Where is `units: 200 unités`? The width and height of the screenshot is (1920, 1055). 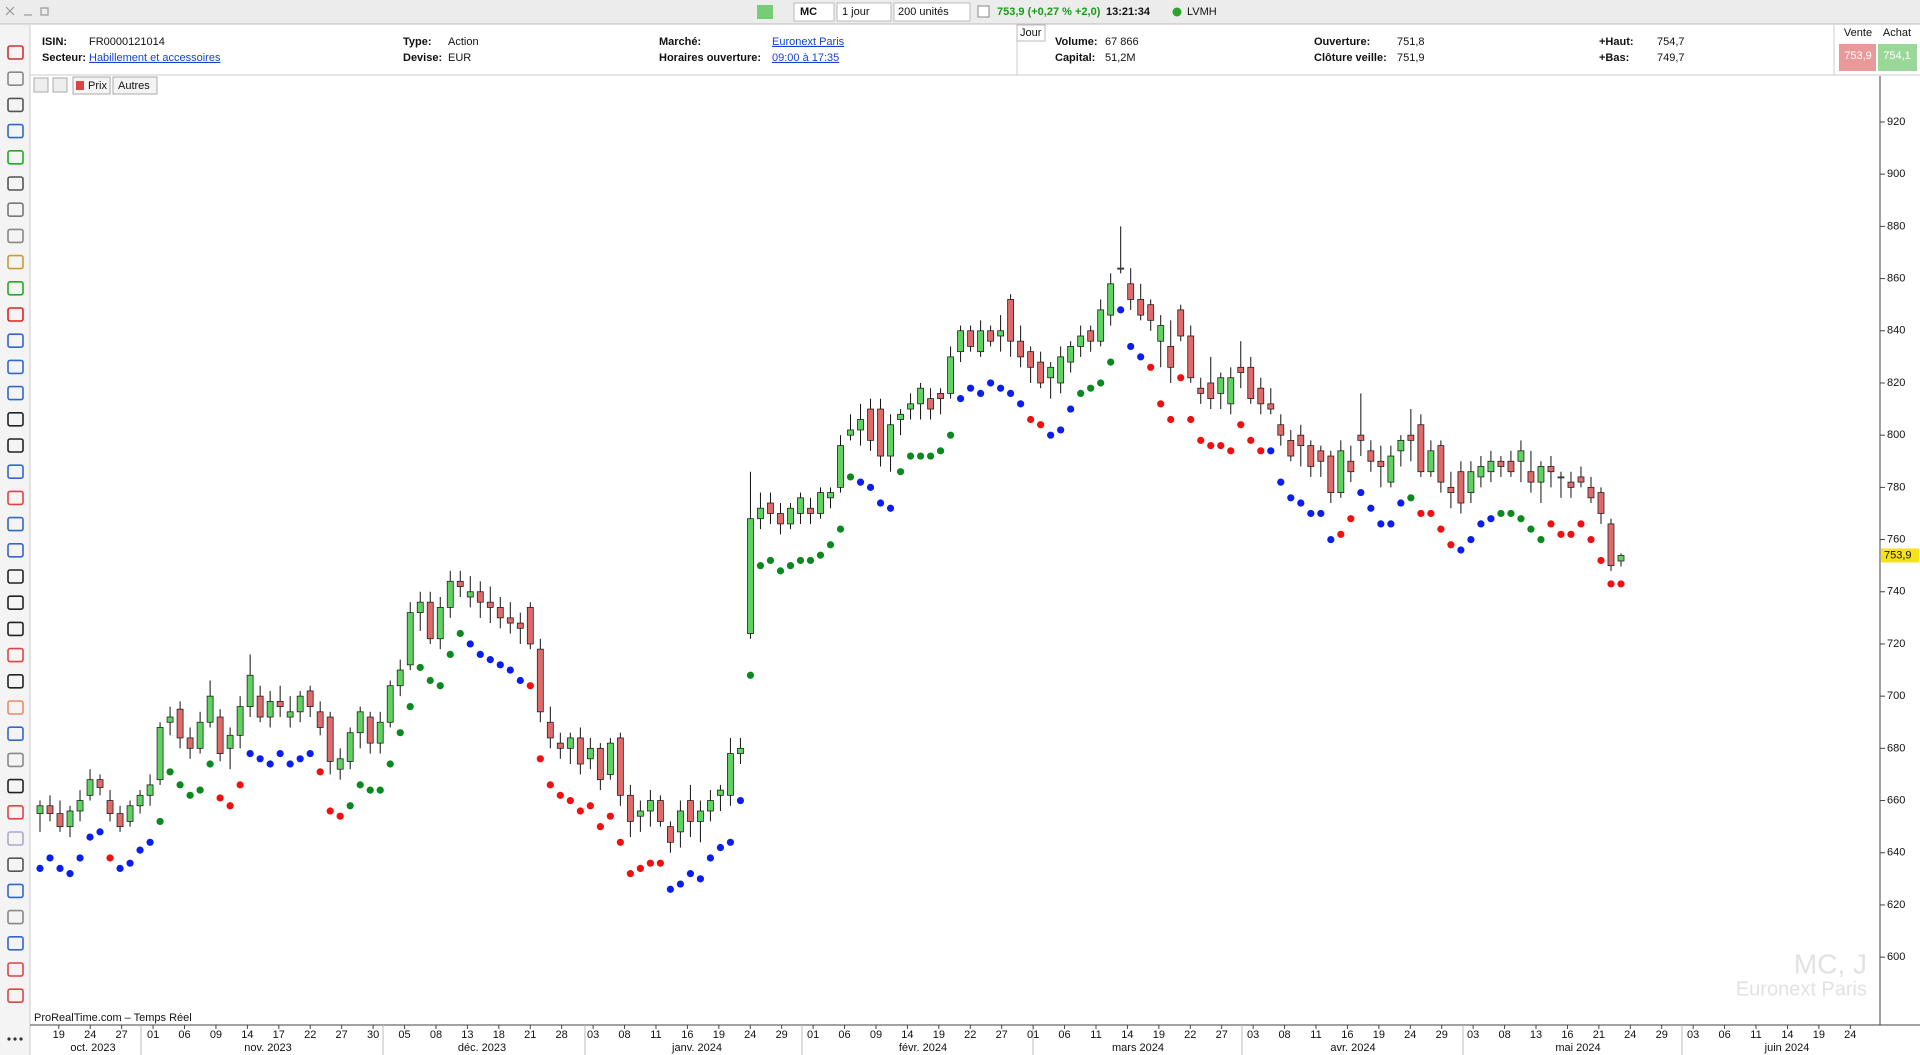 units: 200 unités is located at coordinates (923, 12).